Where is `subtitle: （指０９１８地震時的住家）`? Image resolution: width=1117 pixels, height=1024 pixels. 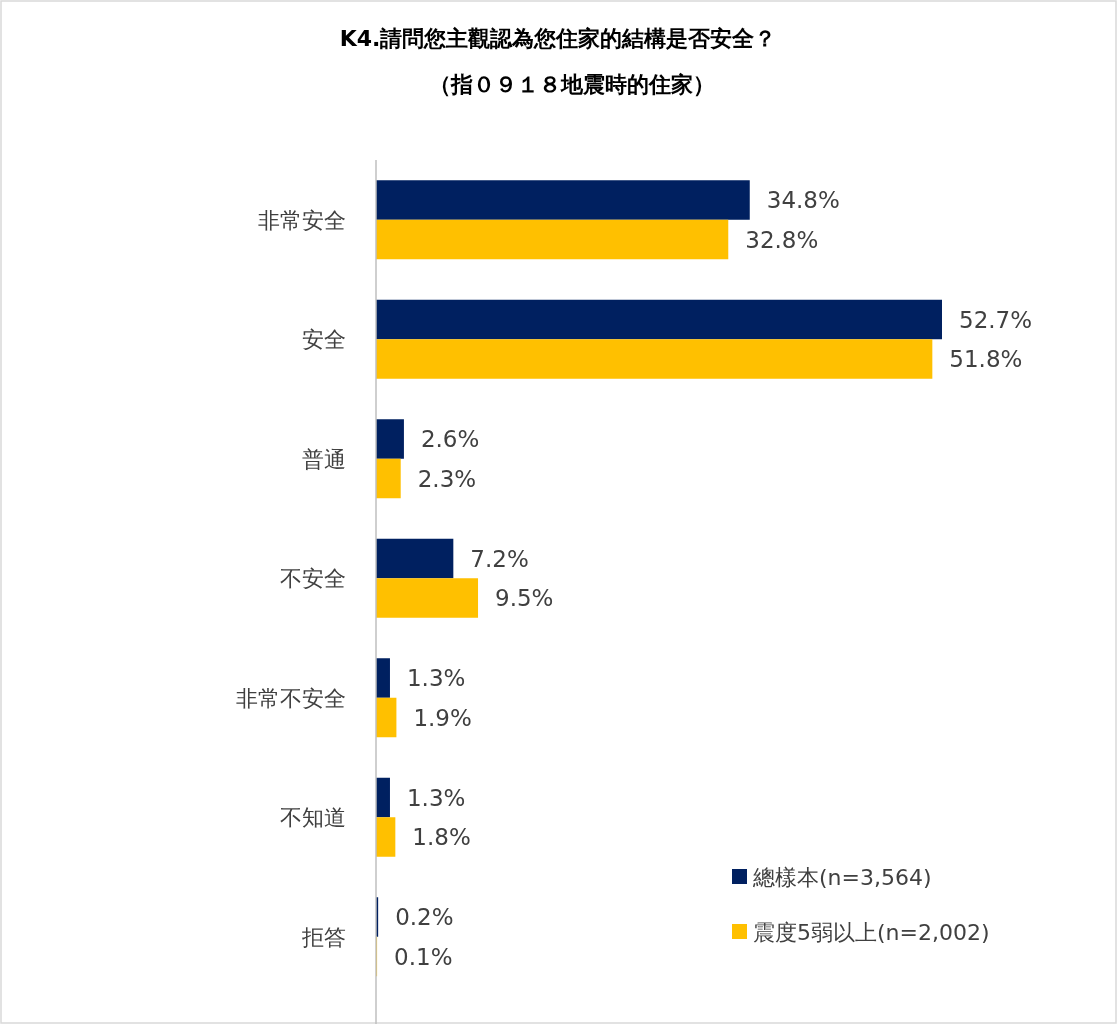 subtitle: （指０９１８地震時的住家） is located at coordinates (572, 84).